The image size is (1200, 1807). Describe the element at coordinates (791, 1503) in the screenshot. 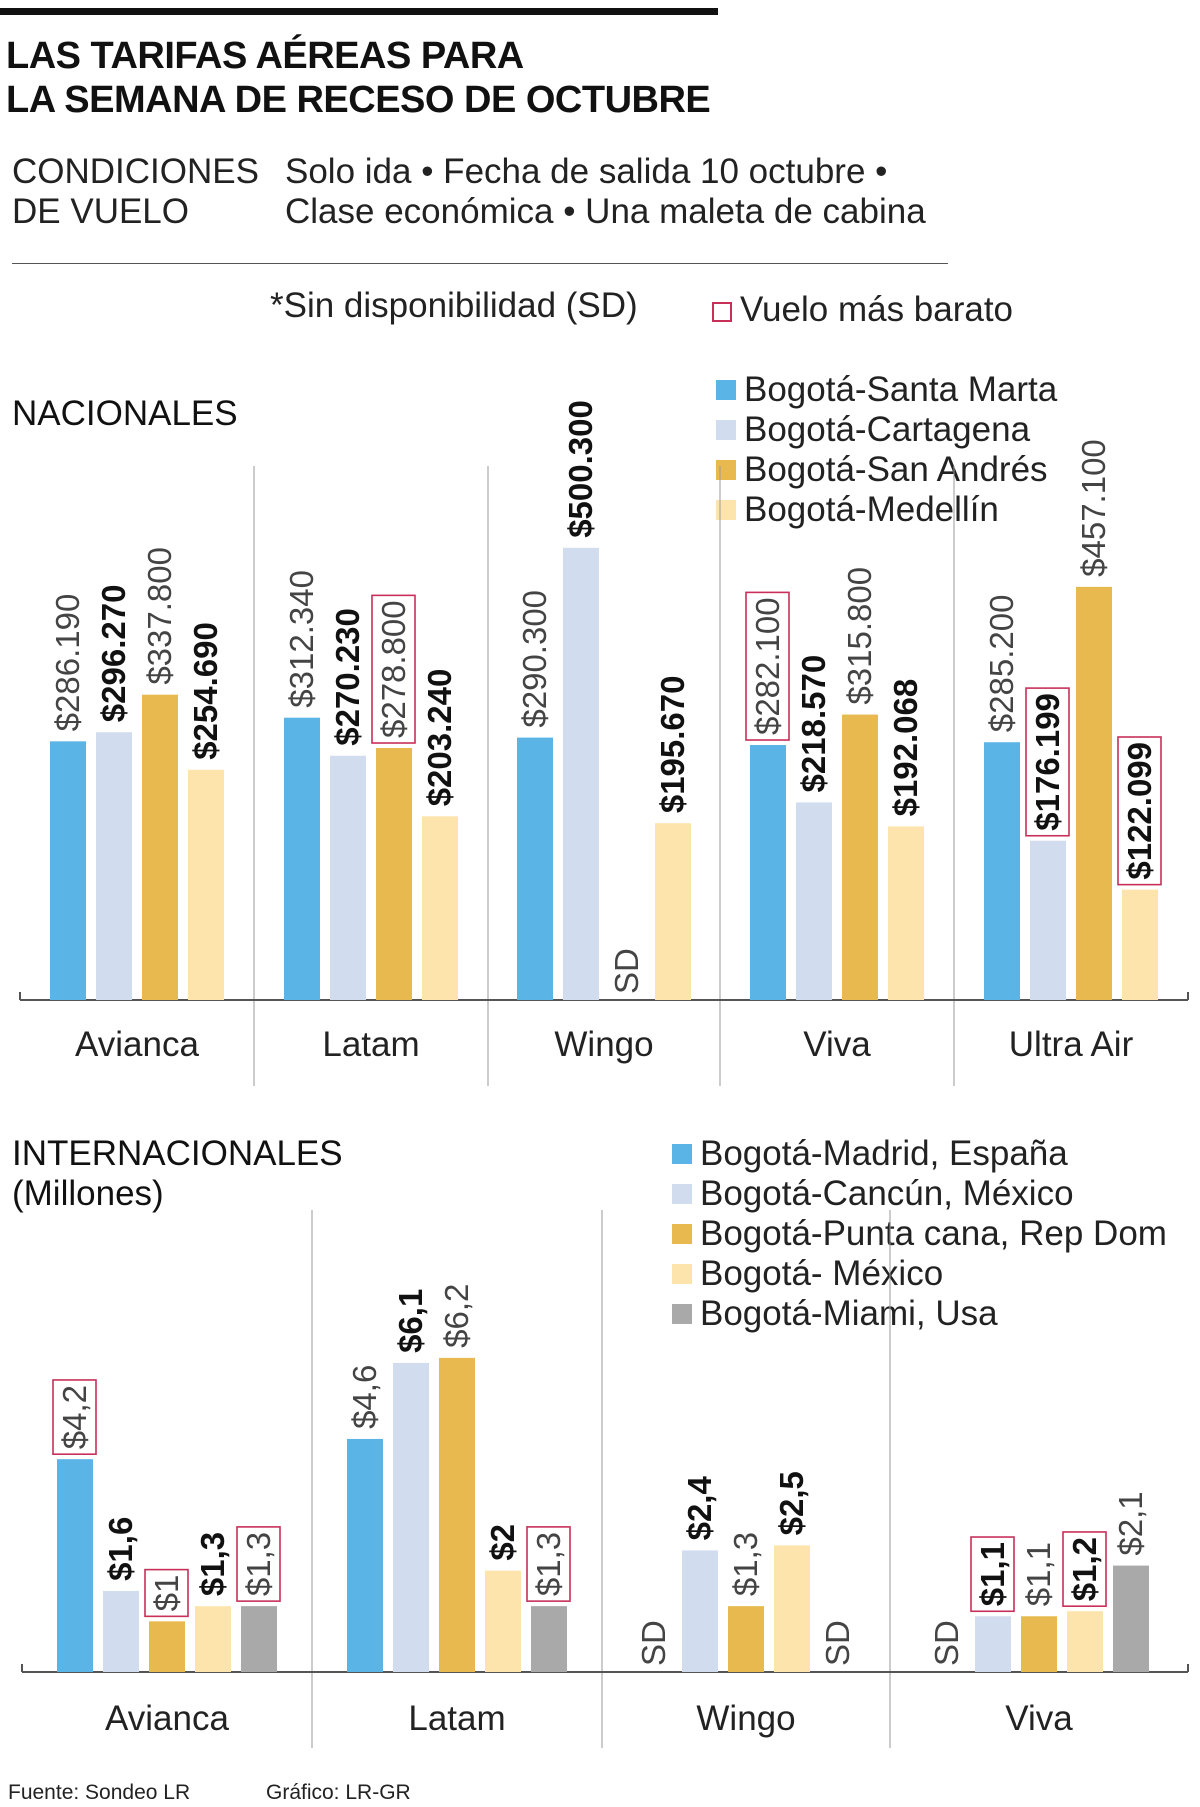

I see `value-text: $2,5` at that location.